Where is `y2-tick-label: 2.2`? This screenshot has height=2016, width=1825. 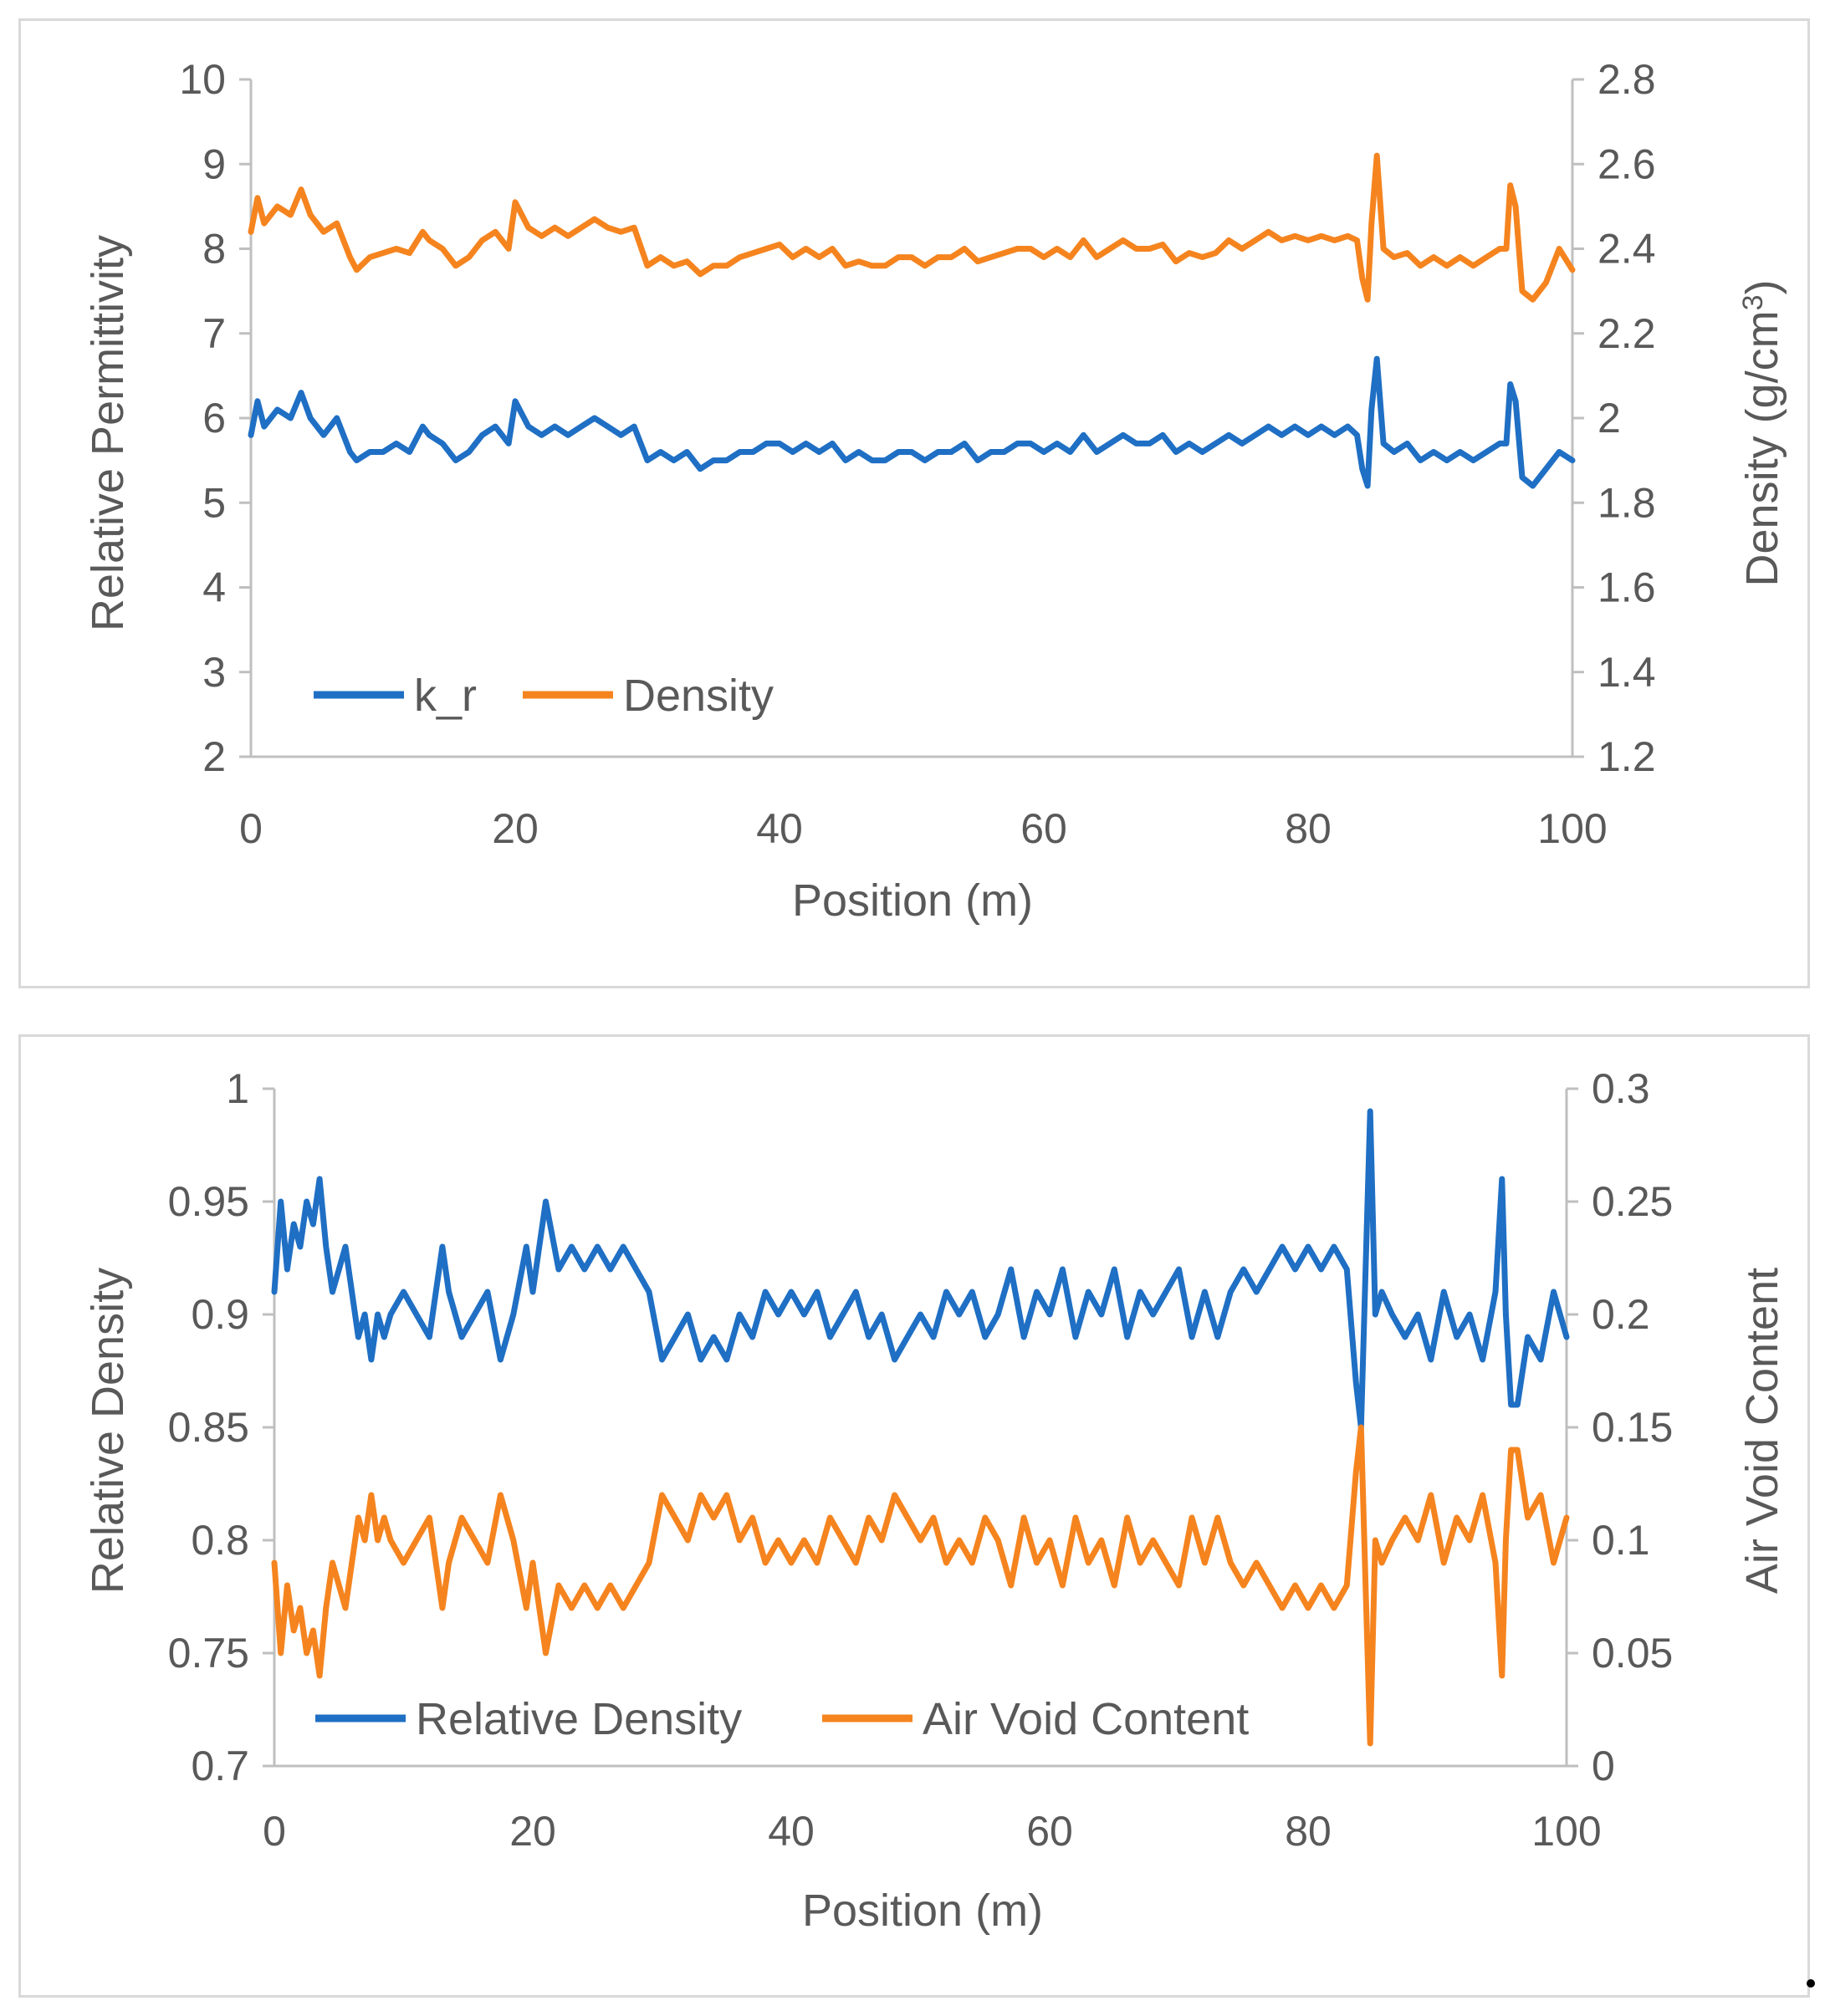 y2-tick-label: 2.2 is located at coordinates (1627, 333).